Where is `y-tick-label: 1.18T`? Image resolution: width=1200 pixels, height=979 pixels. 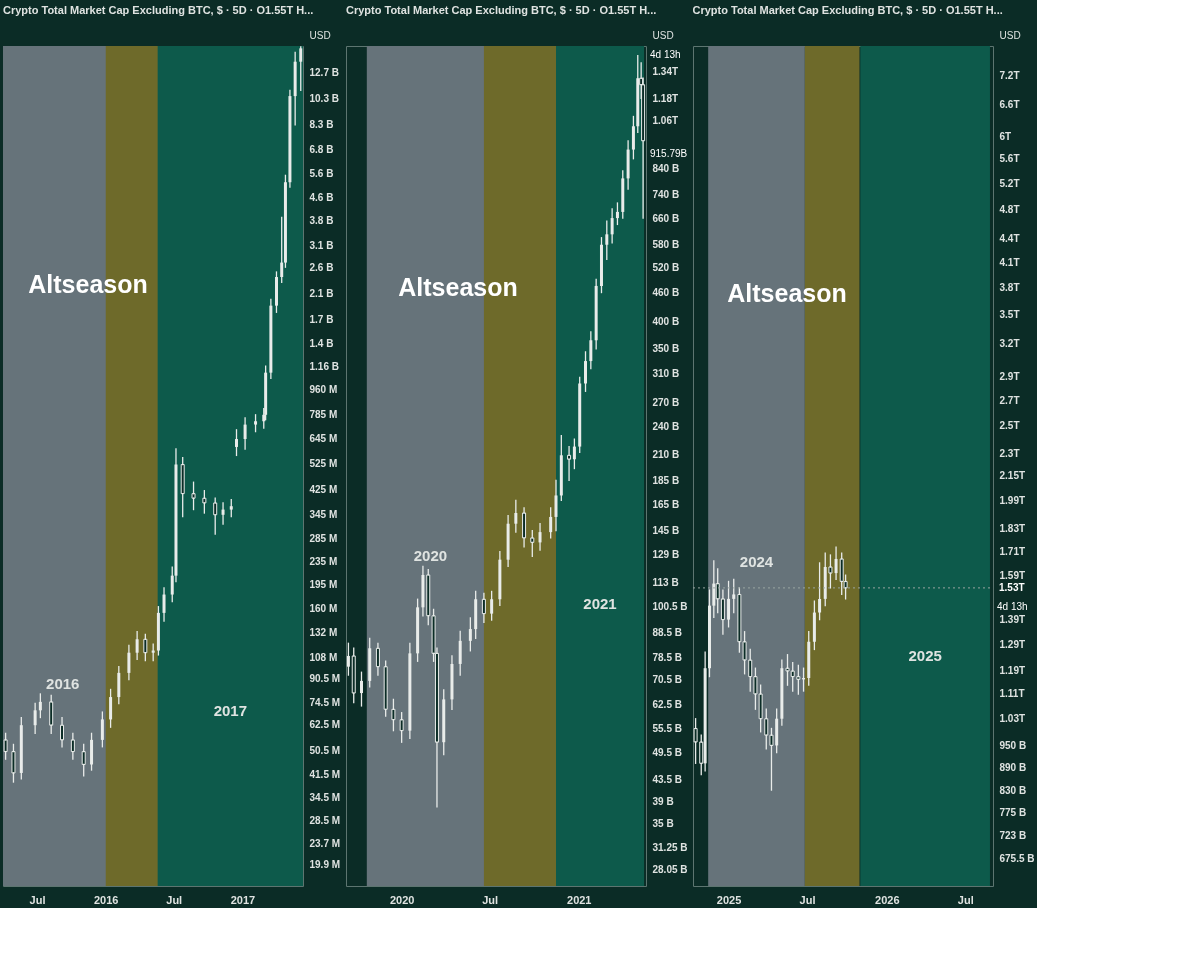 y-tick-label: 1.18T is located at coordinates (665, 98).